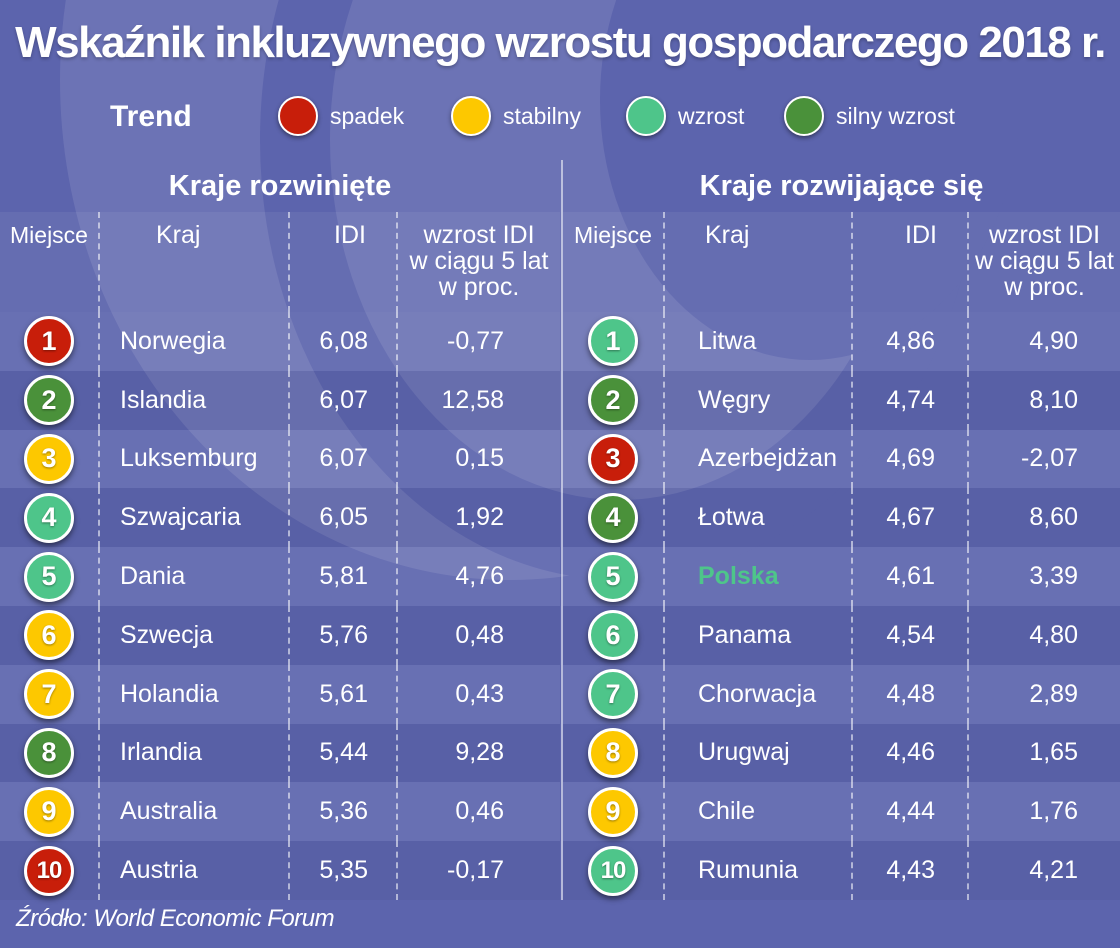 This screenshot has width=1120, height=948. I want to click on country-cell: Chorwacja, so click(757, 694).